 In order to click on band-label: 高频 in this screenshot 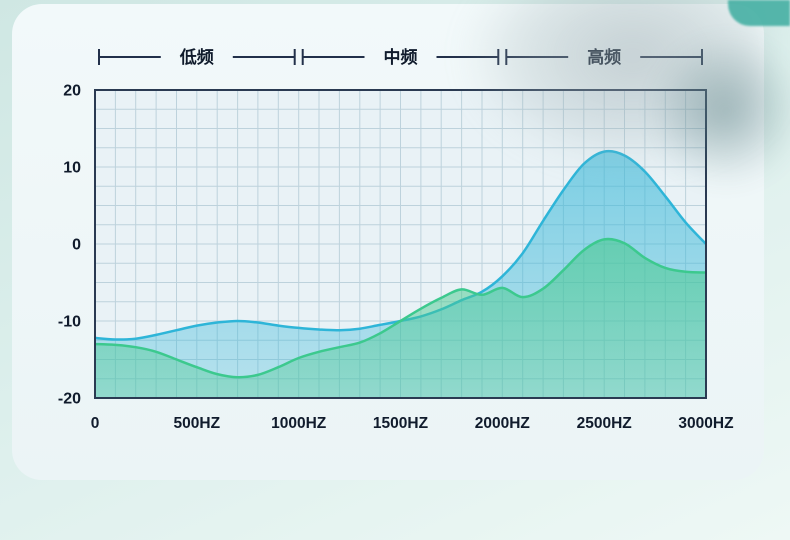, I will do `click(604, 57)`.